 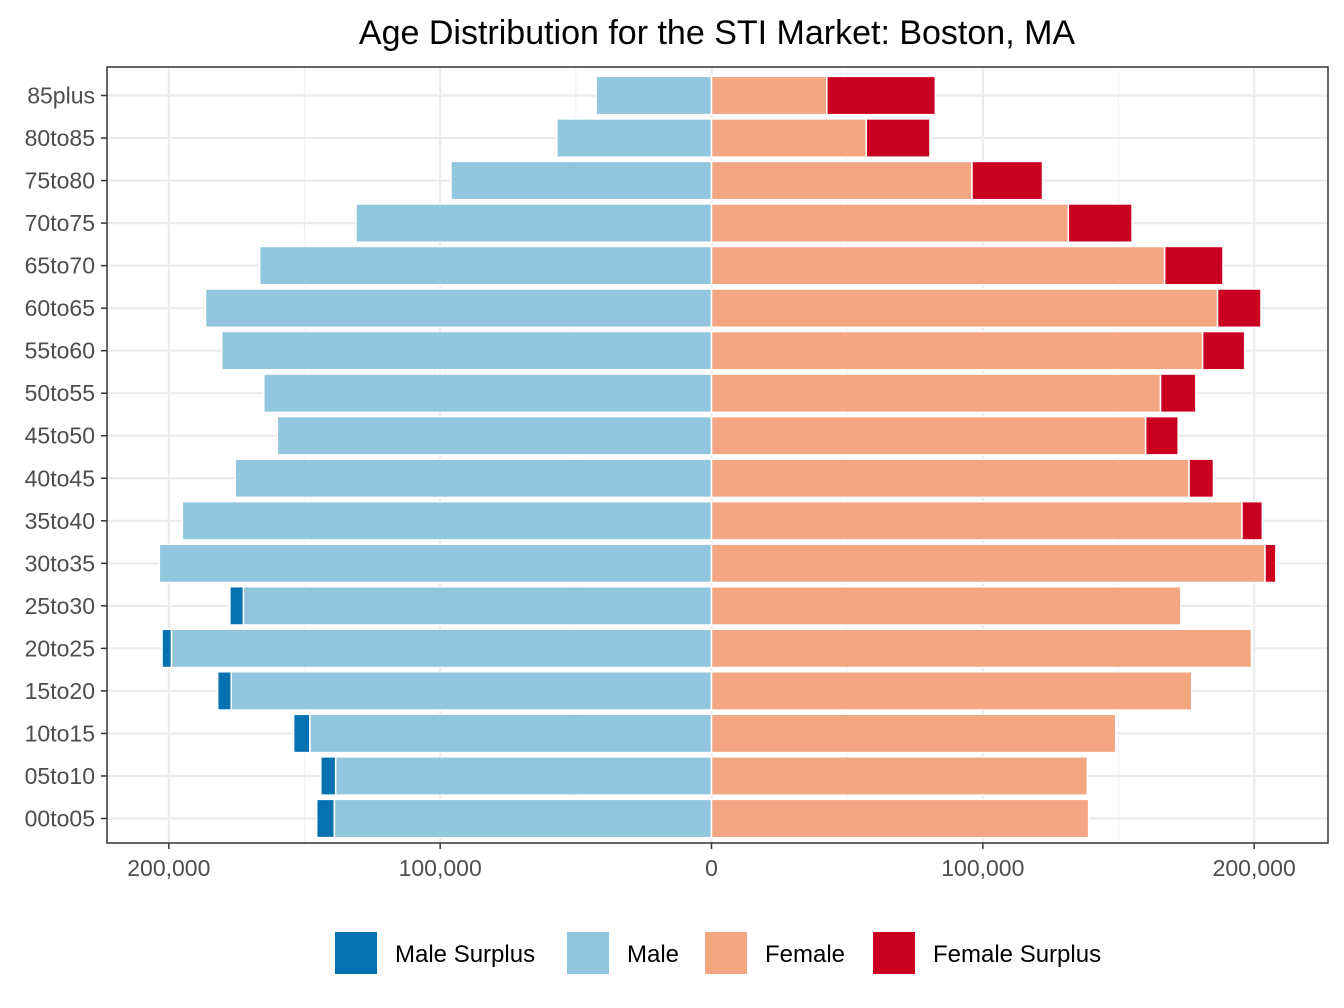 What do you see at coordinates (301, 733) in the screenshot?
I see `bar-male-surplus-10to15` at bounding box center [301, 733].